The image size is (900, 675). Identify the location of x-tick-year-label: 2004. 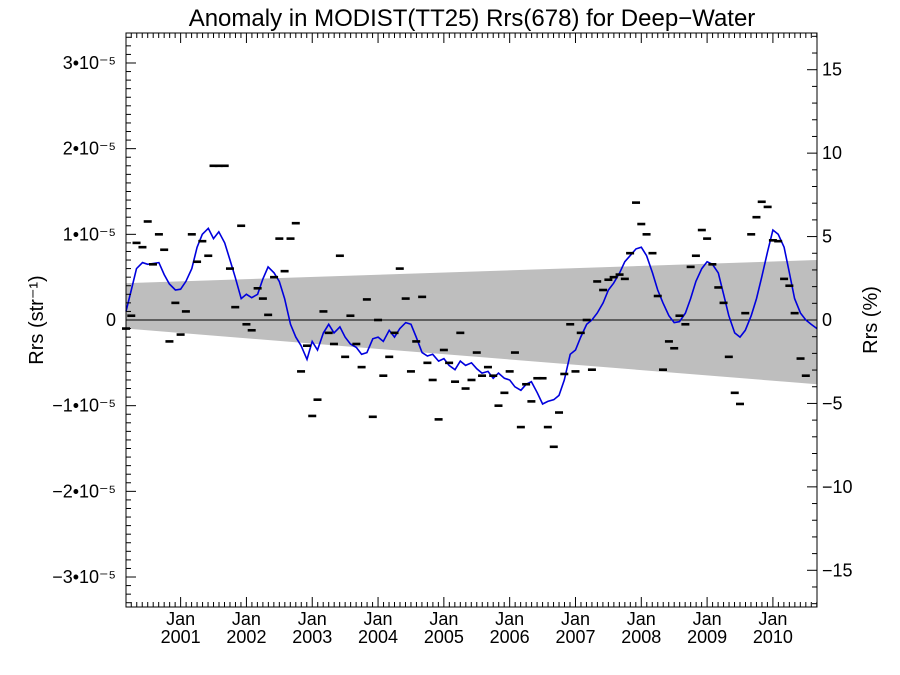
(378, 637).